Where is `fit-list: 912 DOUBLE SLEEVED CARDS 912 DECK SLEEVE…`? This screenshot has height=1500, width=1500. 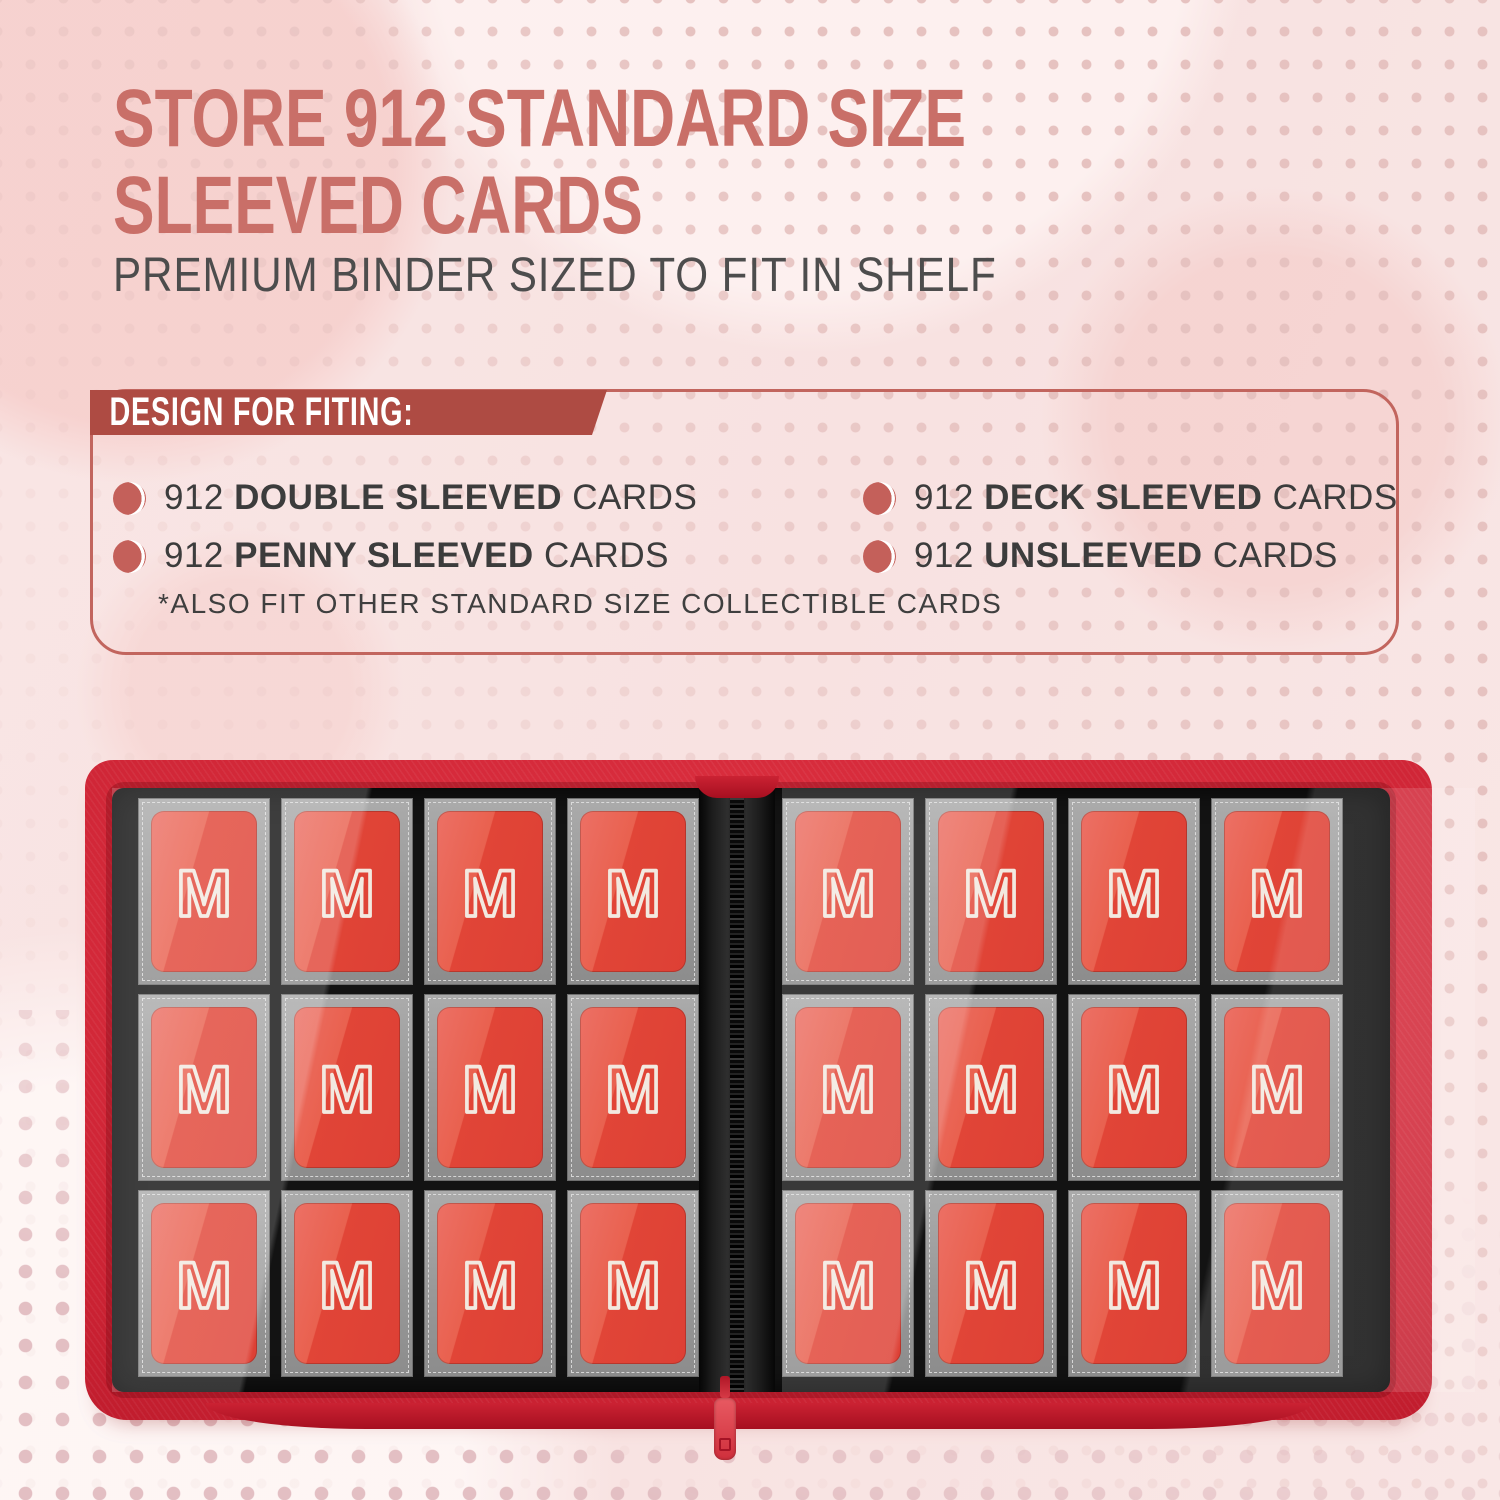 fit-list: 912 DOUBLE SLEEVED CARDS 912 DECK SLEEVE… is located at coordinates (755, 526).